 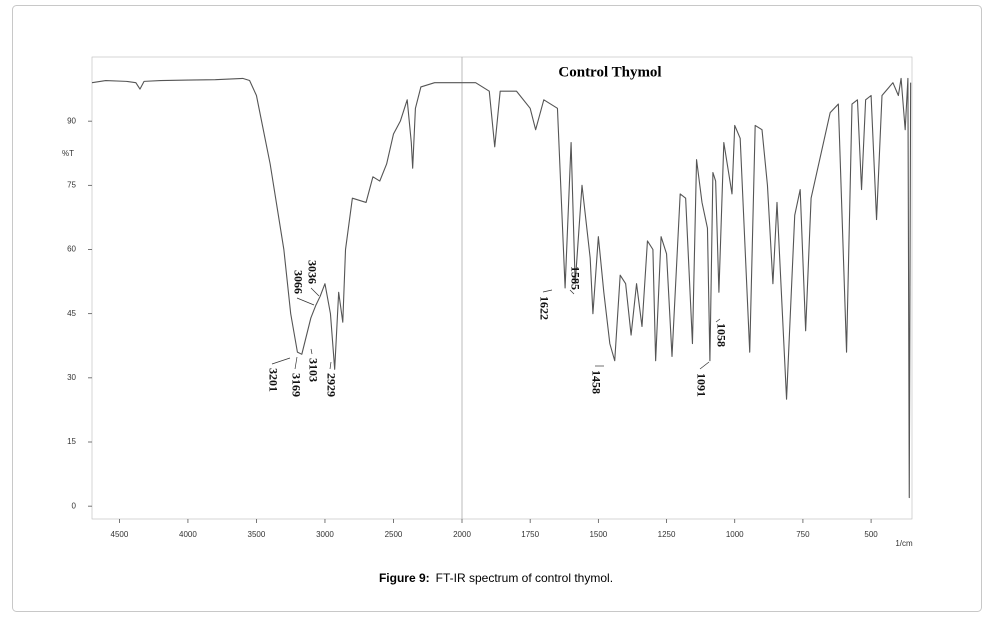 I want to click on x-tick-label: 4500, so click(x=120, y=534).